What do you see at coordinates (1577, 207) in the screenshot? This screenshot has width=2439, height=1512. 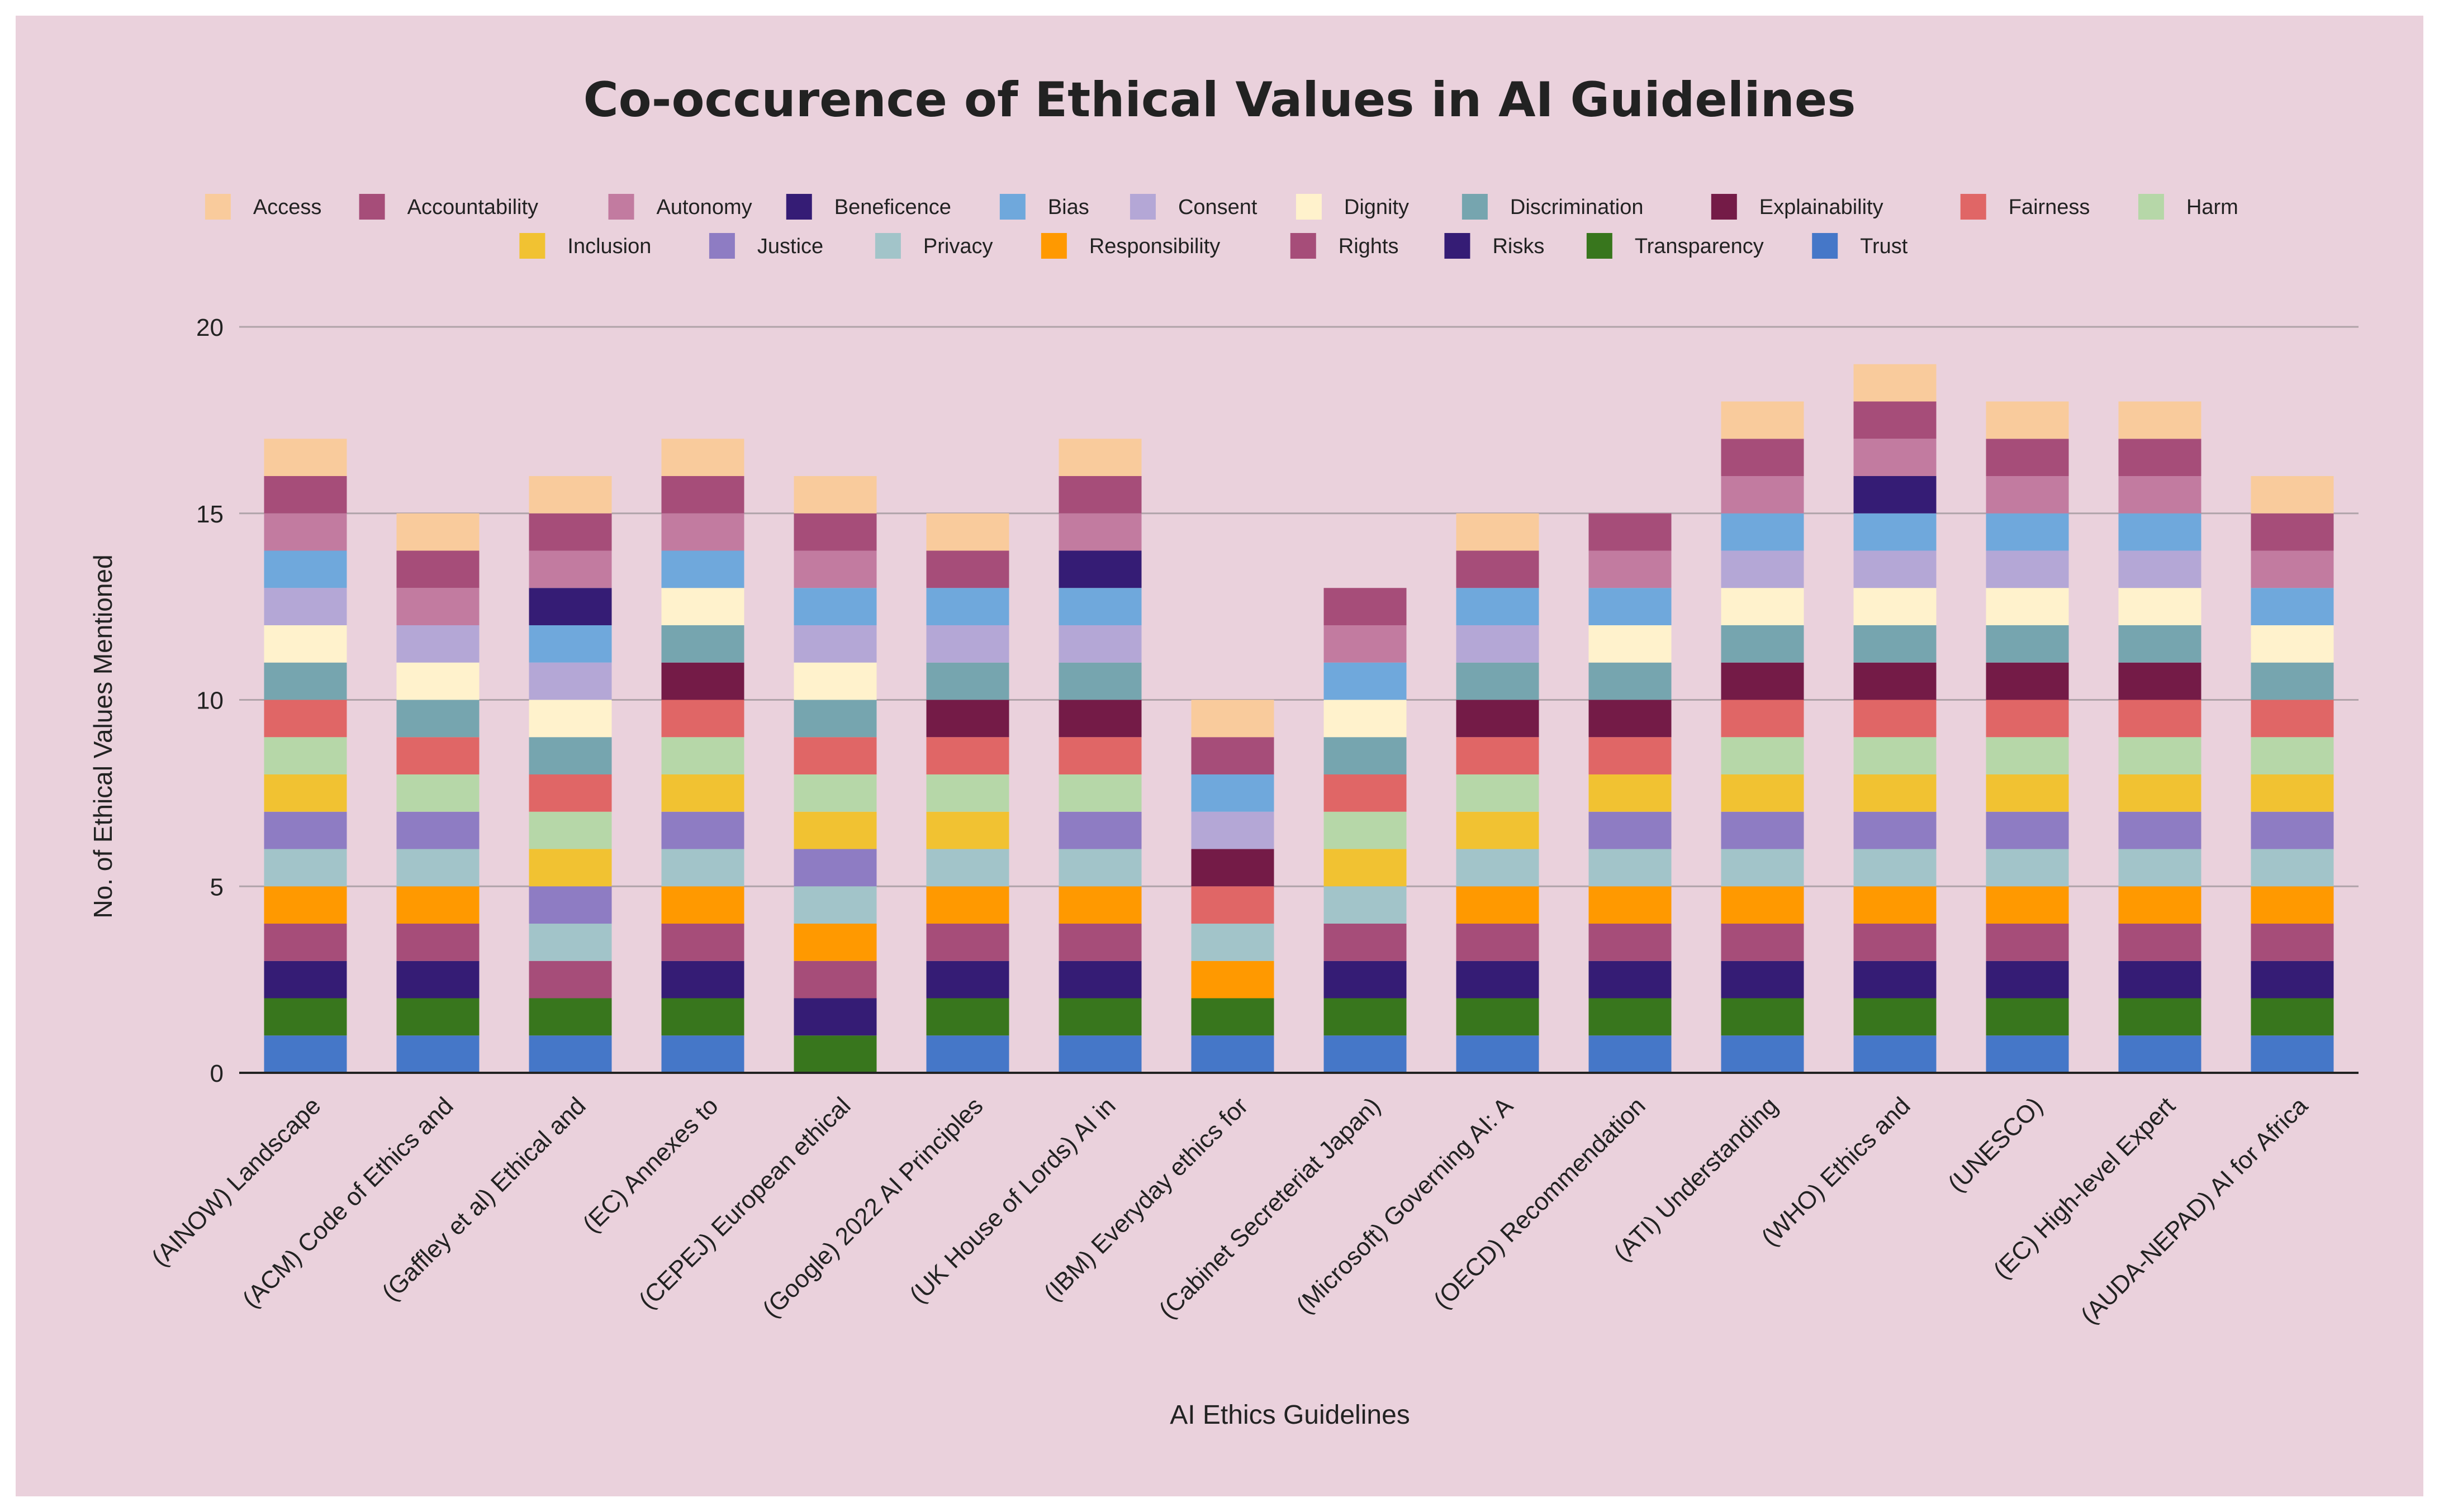 I see `legend-label-discrimination: Discrimination` at bounding box center [1577, 207].